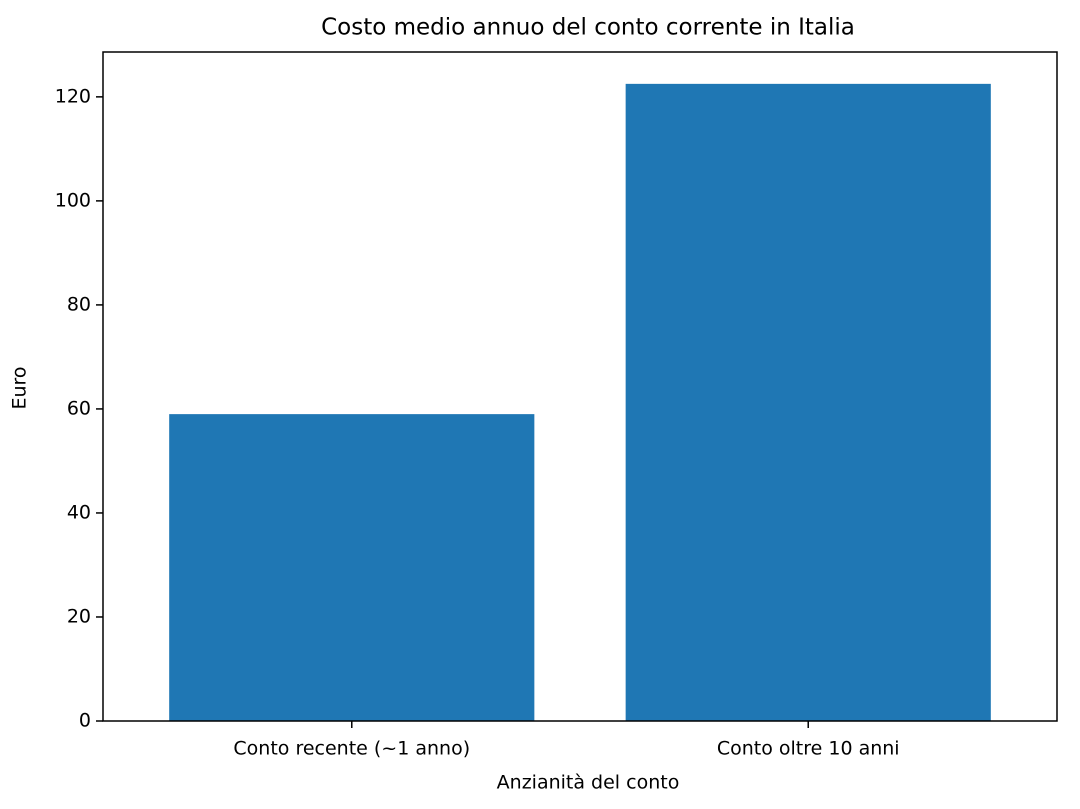 The width and height of the screenshot is (1080, 809). Describe the element at coordinates (79, 616) in the screenshot. I see `y-tick-label: 20` at that location.